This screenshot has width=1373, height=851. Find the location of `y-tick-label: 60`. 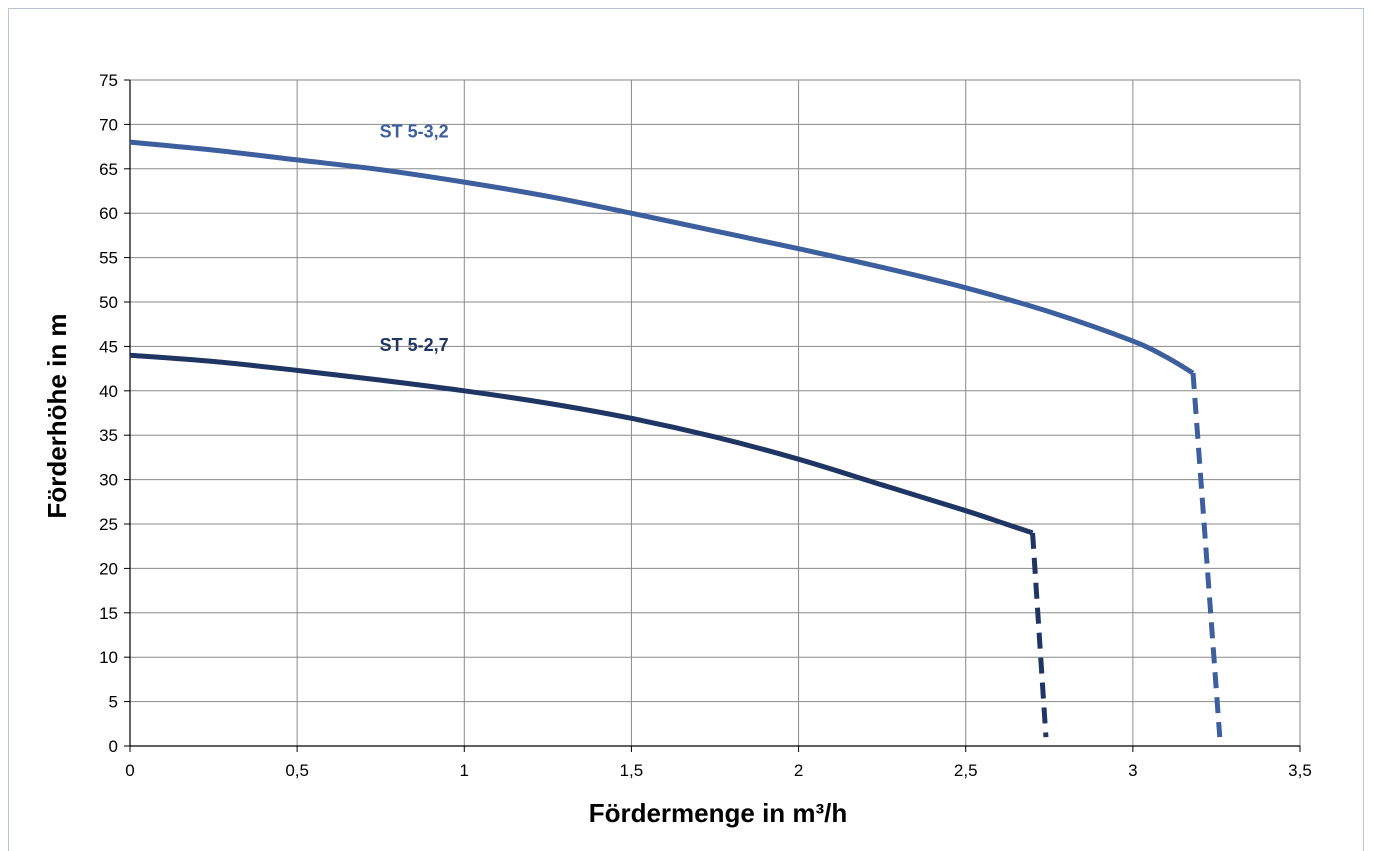

y-tick-label: 60 is located at coordinates (108, 213).